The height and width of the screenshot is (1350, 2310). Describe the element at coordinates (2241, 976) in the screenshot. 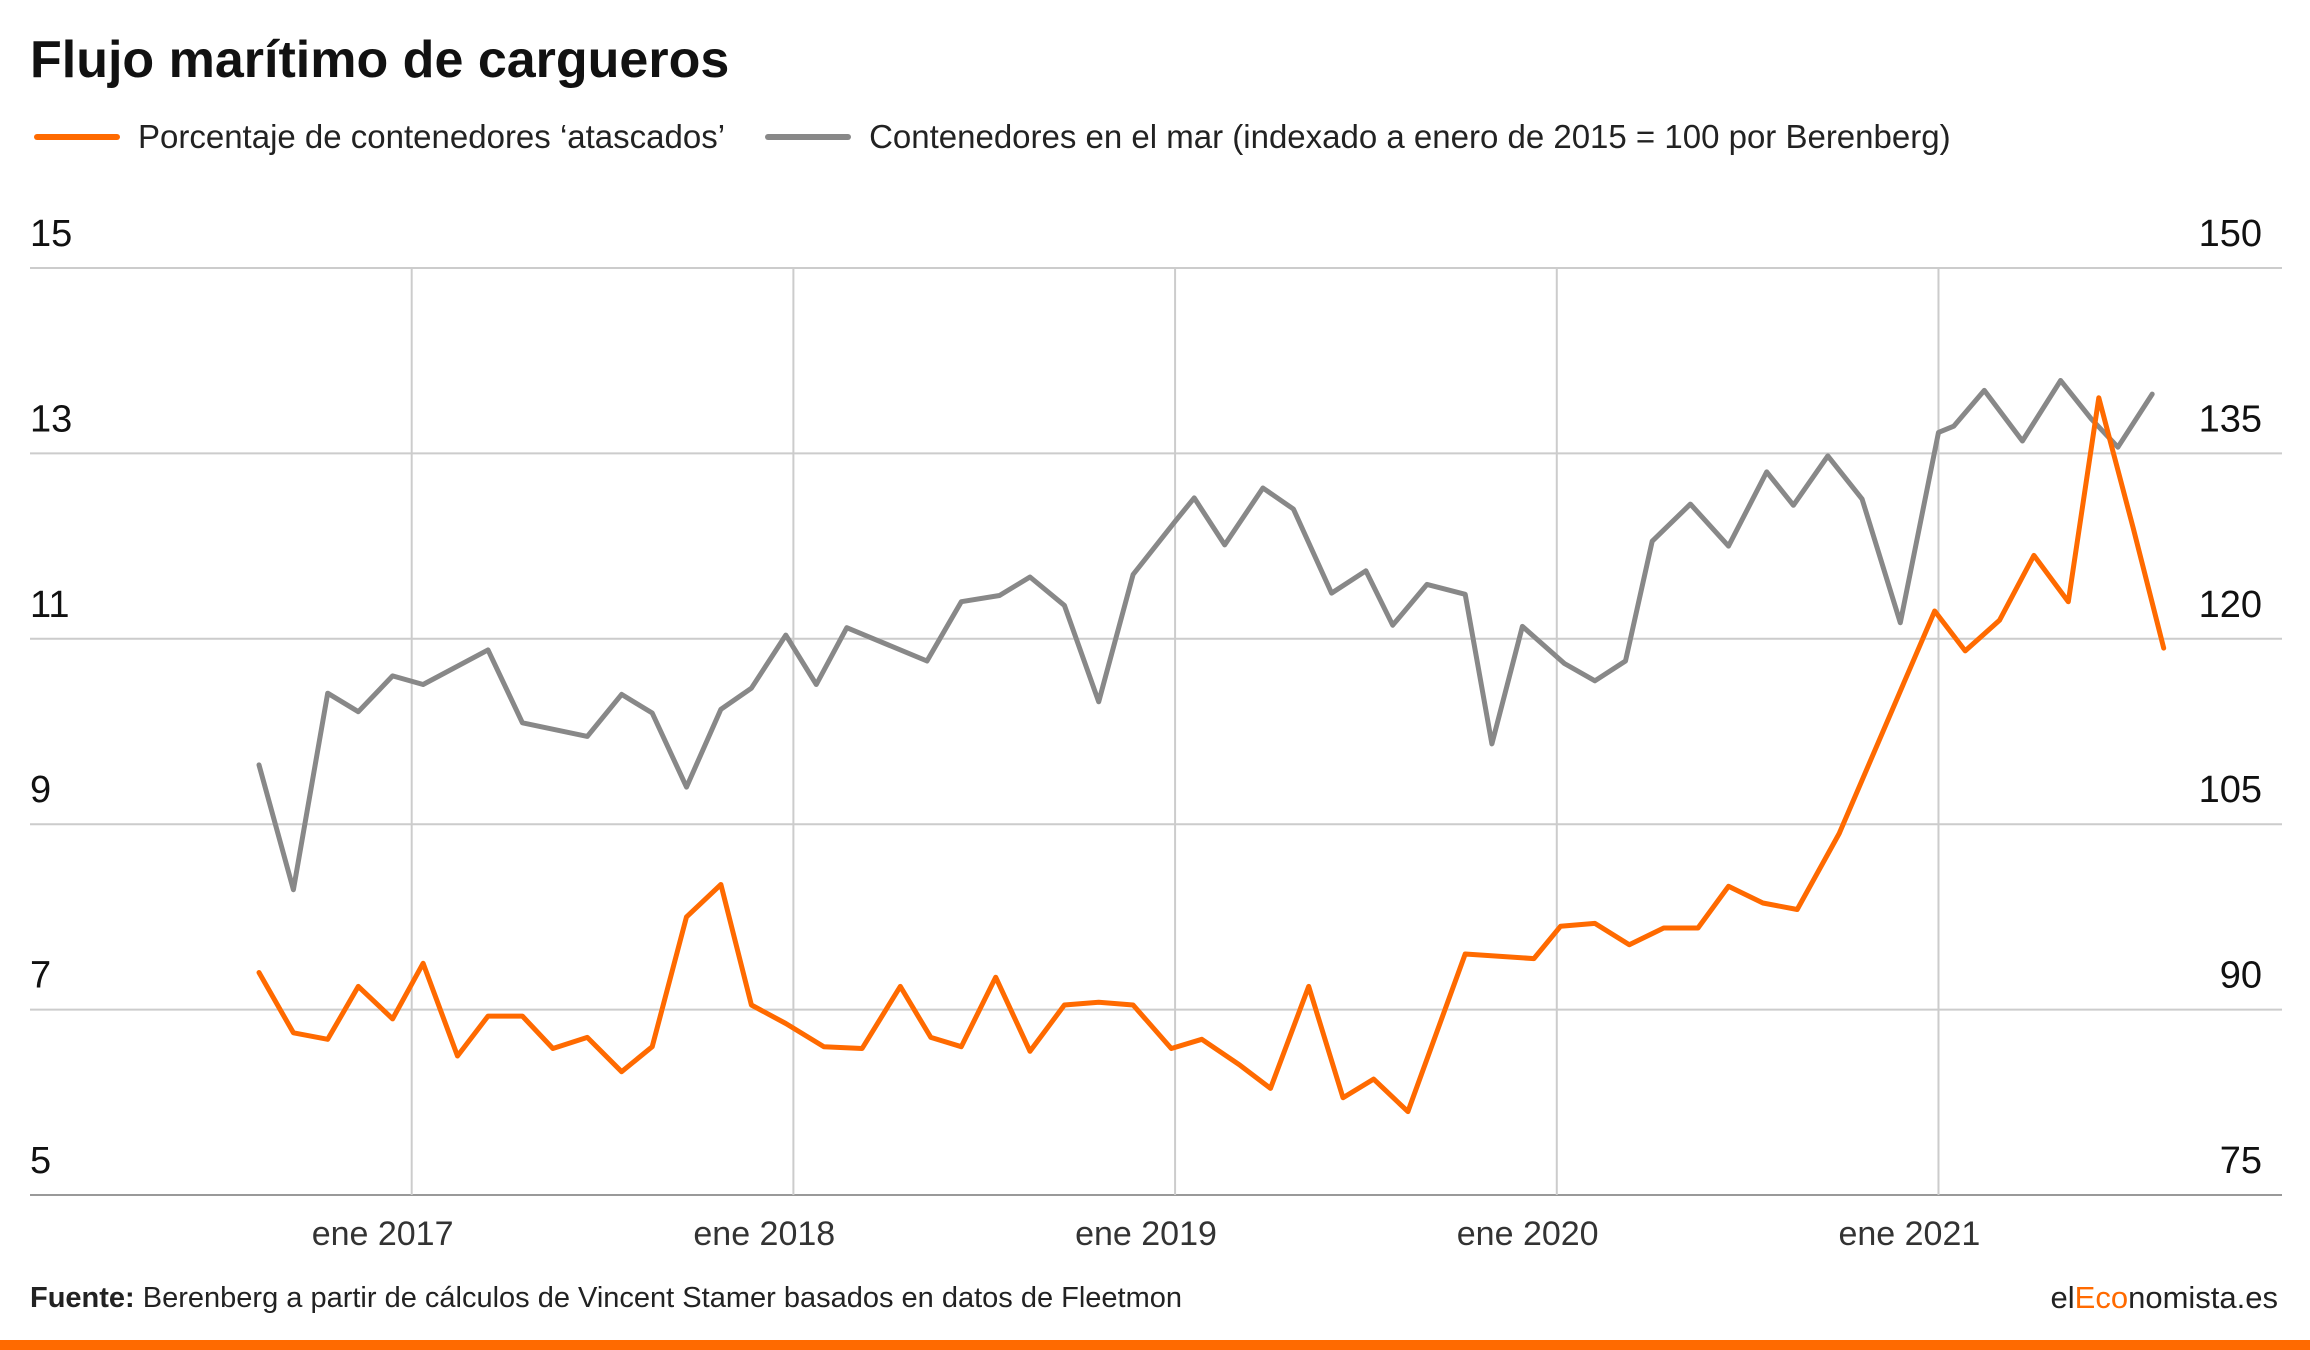

I see `right-tick-label: 90` at that location.